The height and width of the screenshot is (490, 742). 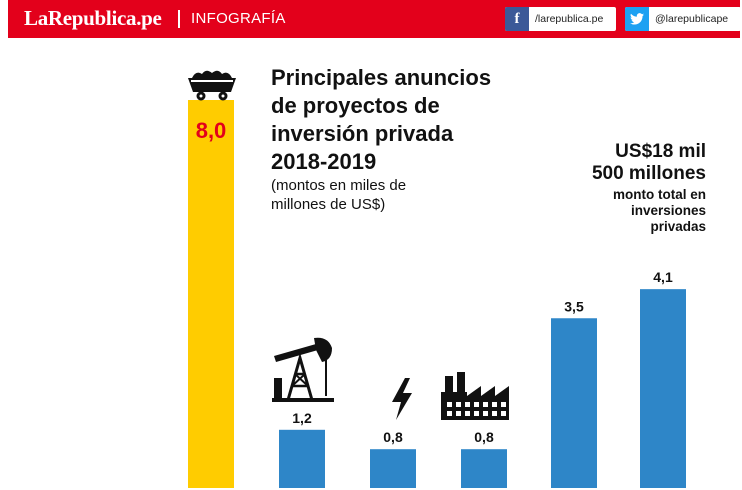 I want to click on subtitle-line: (montos en miles de, so click(x=339, y=185).